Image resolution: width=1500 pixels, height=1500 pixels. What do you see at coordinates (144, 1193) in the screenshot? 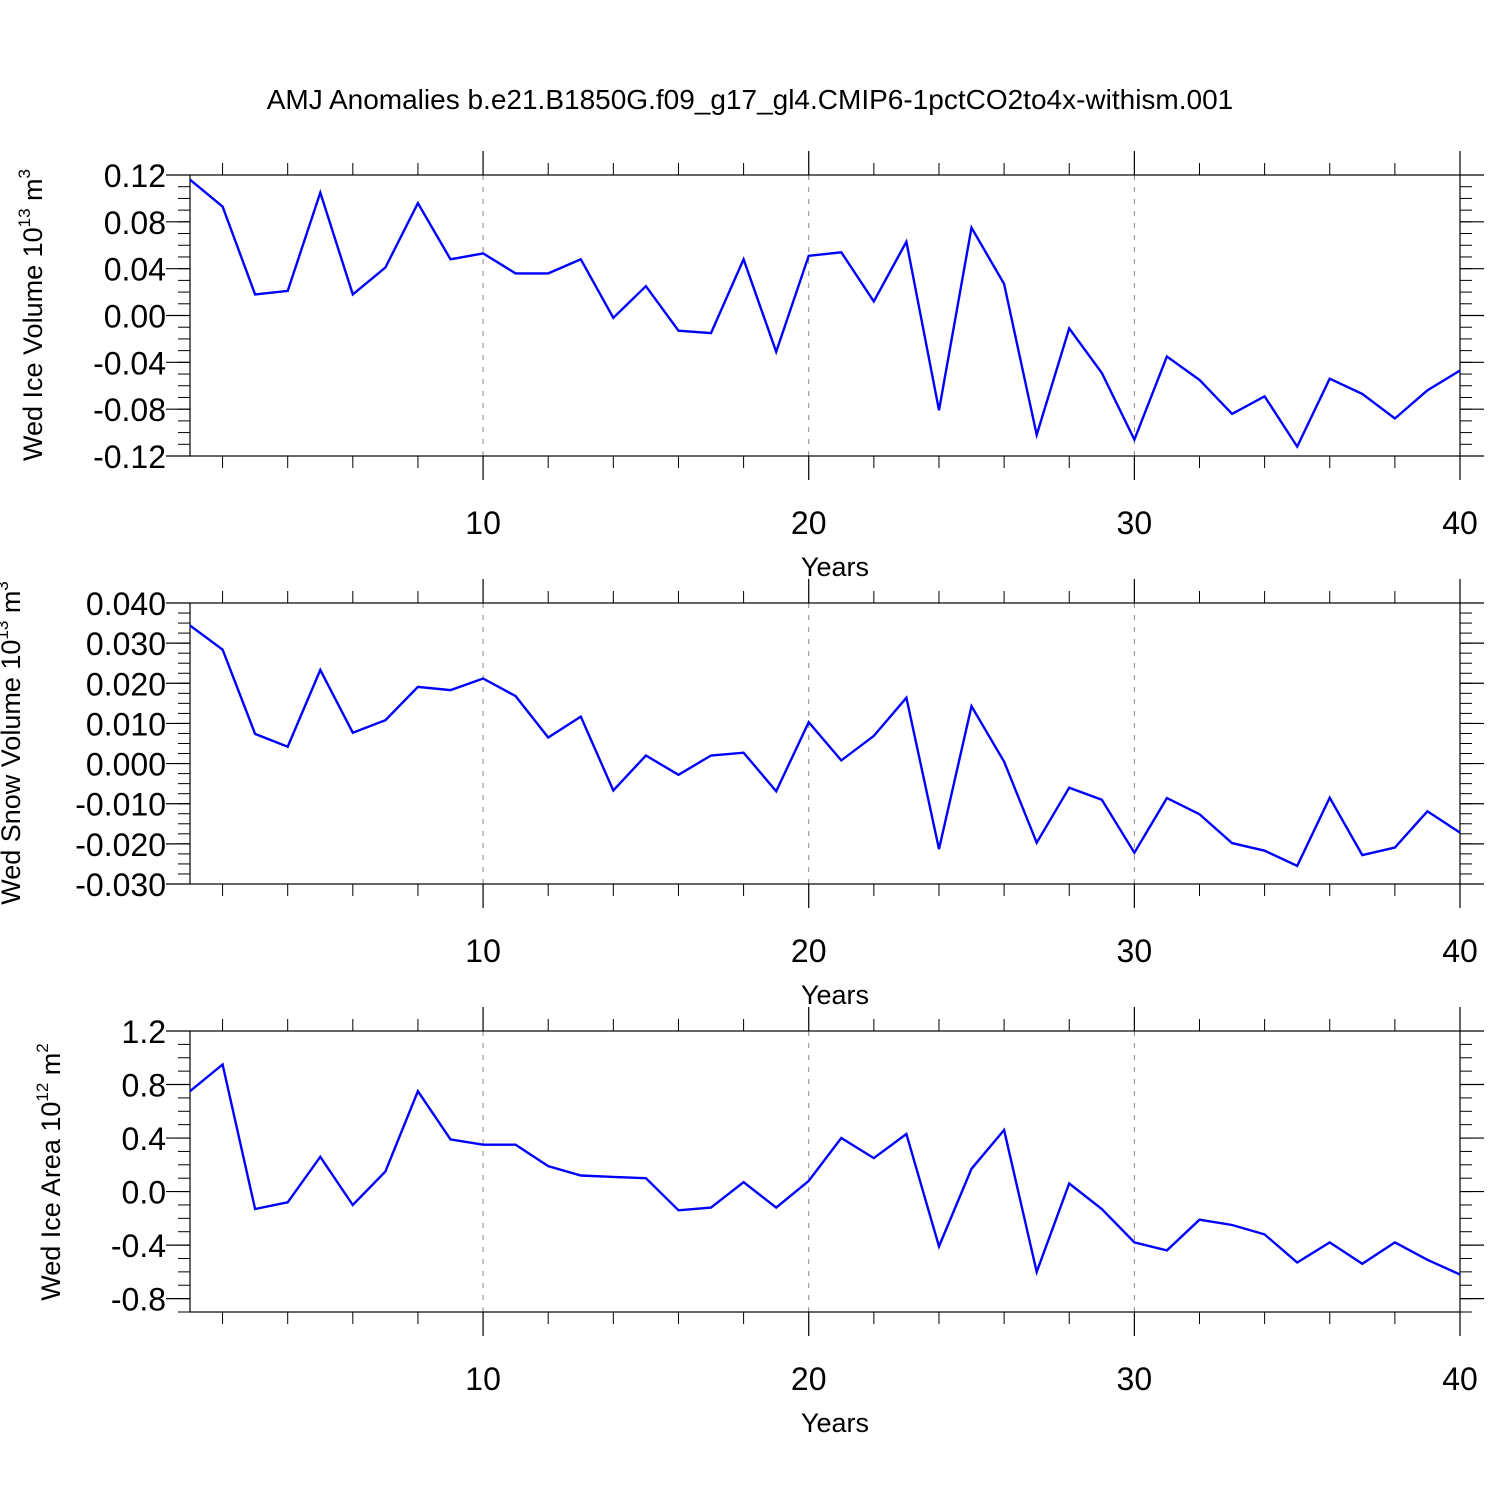
I see `y-tick-label: 0.0` at bounding box center [144, 1193].